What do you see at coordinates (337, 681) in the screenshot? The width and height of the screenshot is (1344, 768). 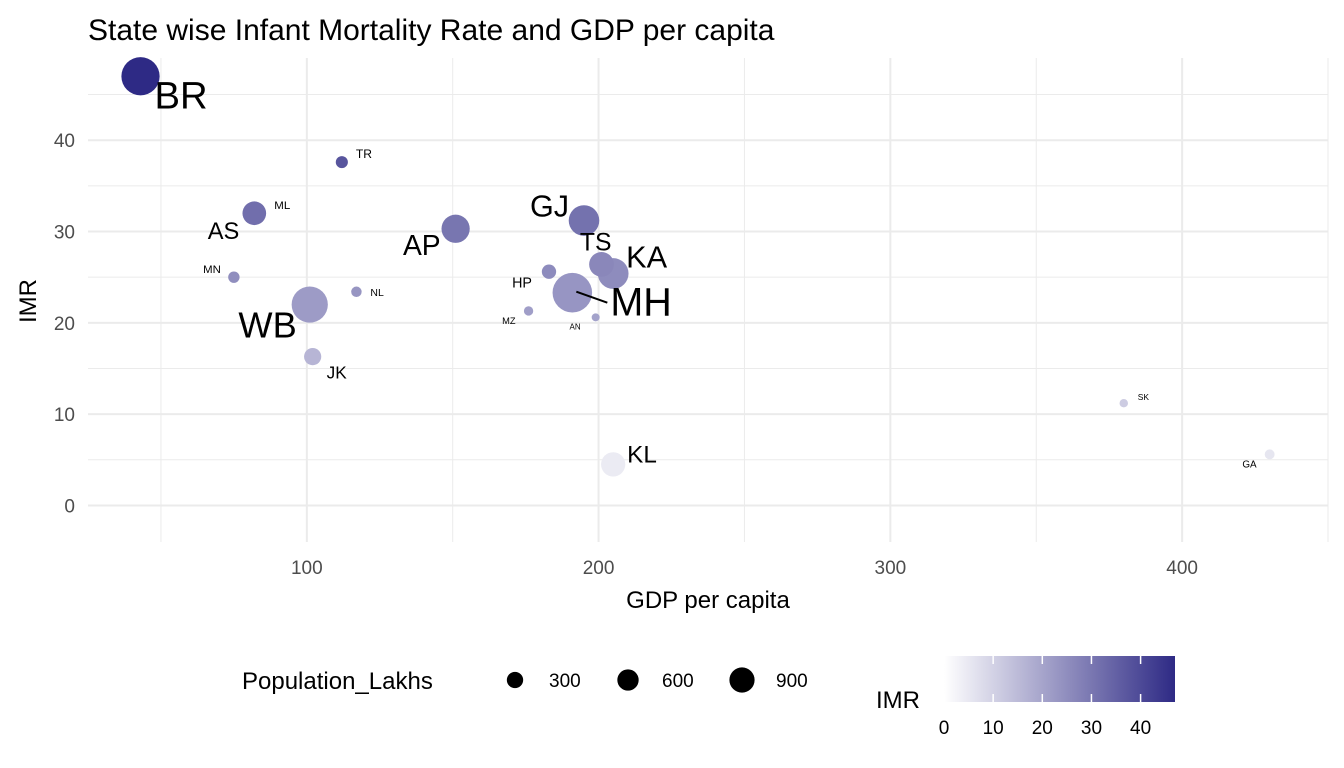 I see `size-legend-title: Population_Lakhs` at bounding box center [337, 681].